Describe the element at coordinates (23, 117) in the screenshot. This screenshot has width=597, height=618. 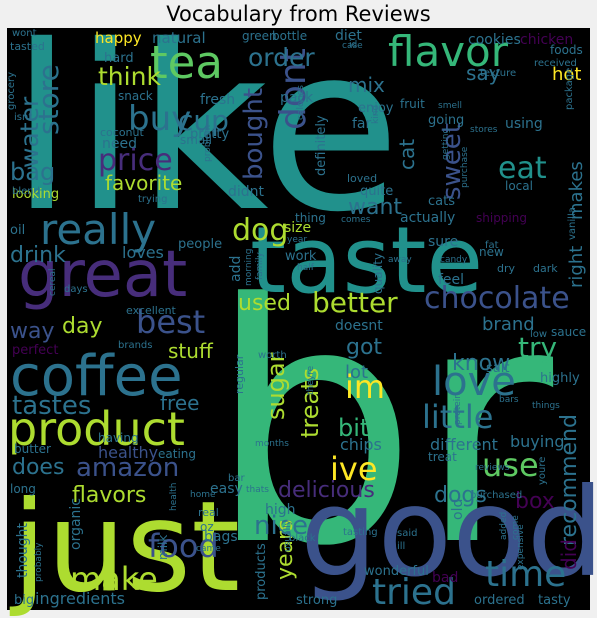
I see `word-isnt: isnt` at that location.